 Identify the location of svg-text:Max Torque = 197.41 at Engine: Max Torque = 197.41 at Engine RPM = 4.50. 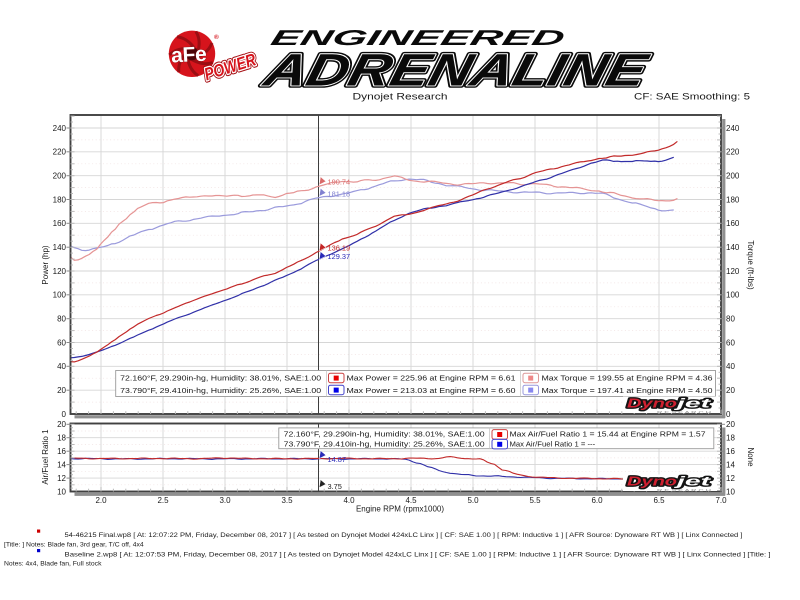
(627, 390).